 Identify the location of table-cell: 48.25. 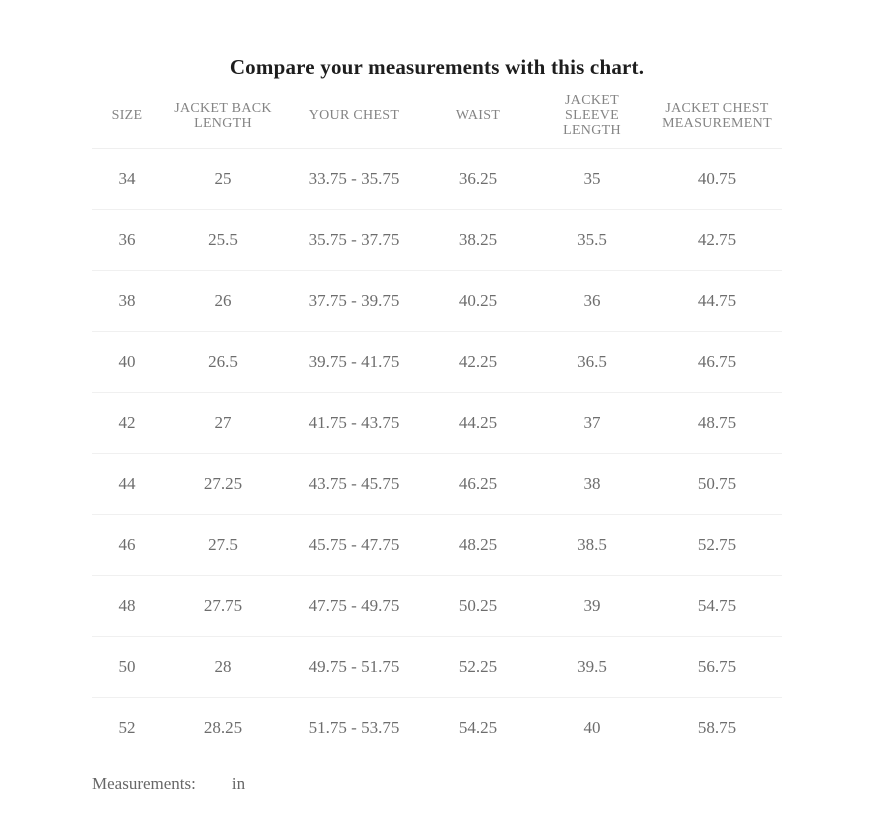
(478, 545).